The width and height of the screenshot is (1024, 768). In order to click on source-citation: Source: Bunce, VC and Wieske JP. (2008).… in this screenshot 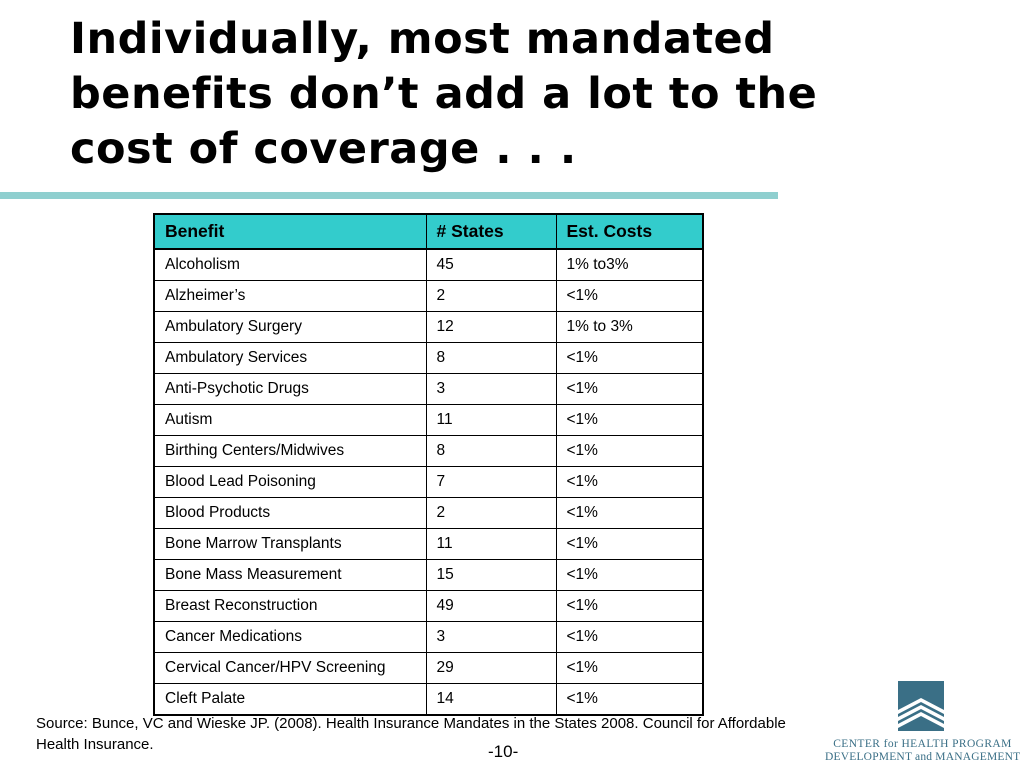, I will do `click(411, 734)`.